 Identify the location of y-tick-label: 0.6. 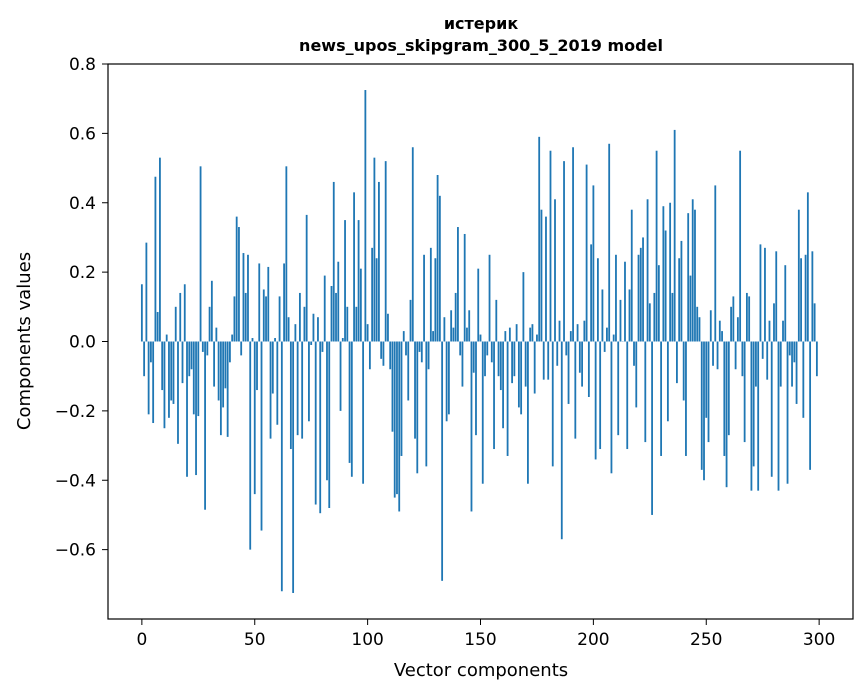
(82, 134).